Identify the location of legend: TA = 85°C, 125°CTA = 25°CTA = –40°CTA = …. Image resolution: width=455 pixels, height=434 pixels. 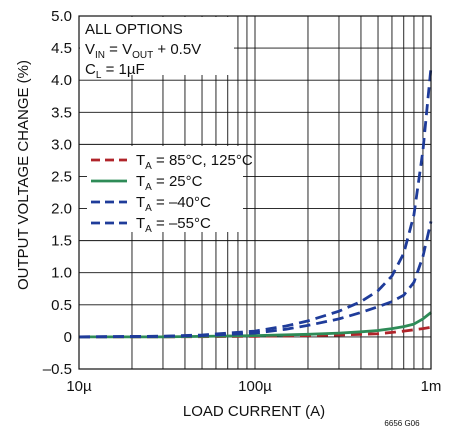
(170, 190).